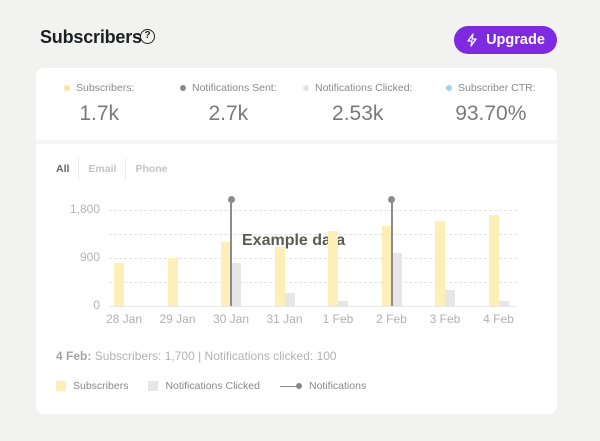 The image size is (600, 441). I want to click on tab-email: Email, so click(101, 169).